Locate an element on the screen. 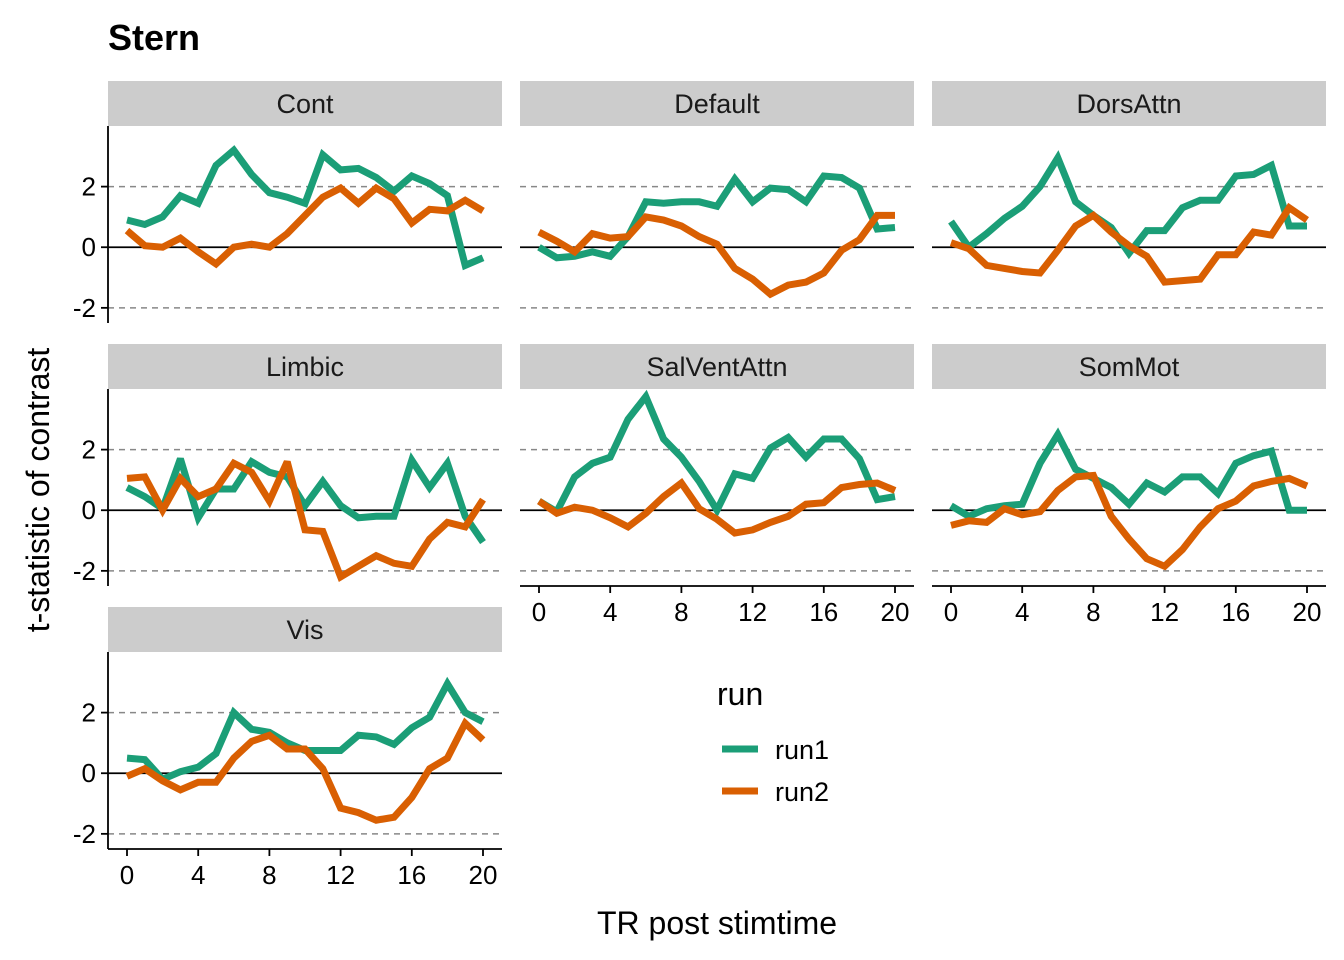 The width and height of the screenshot is (1344, 960). chart-title: Stern is located at coordinates (154, 37).